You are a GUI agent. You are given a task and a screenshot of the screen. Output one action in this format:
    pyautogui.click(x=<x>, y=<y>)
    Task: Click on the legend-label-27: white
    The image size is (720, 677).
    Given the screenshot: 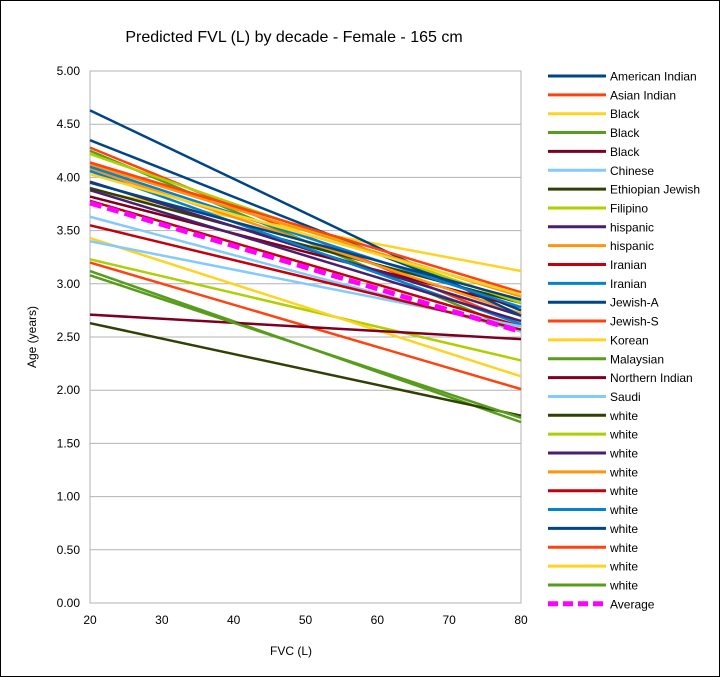 What is the action you would take?
    pyautogui.click(x=623, y=567)
    